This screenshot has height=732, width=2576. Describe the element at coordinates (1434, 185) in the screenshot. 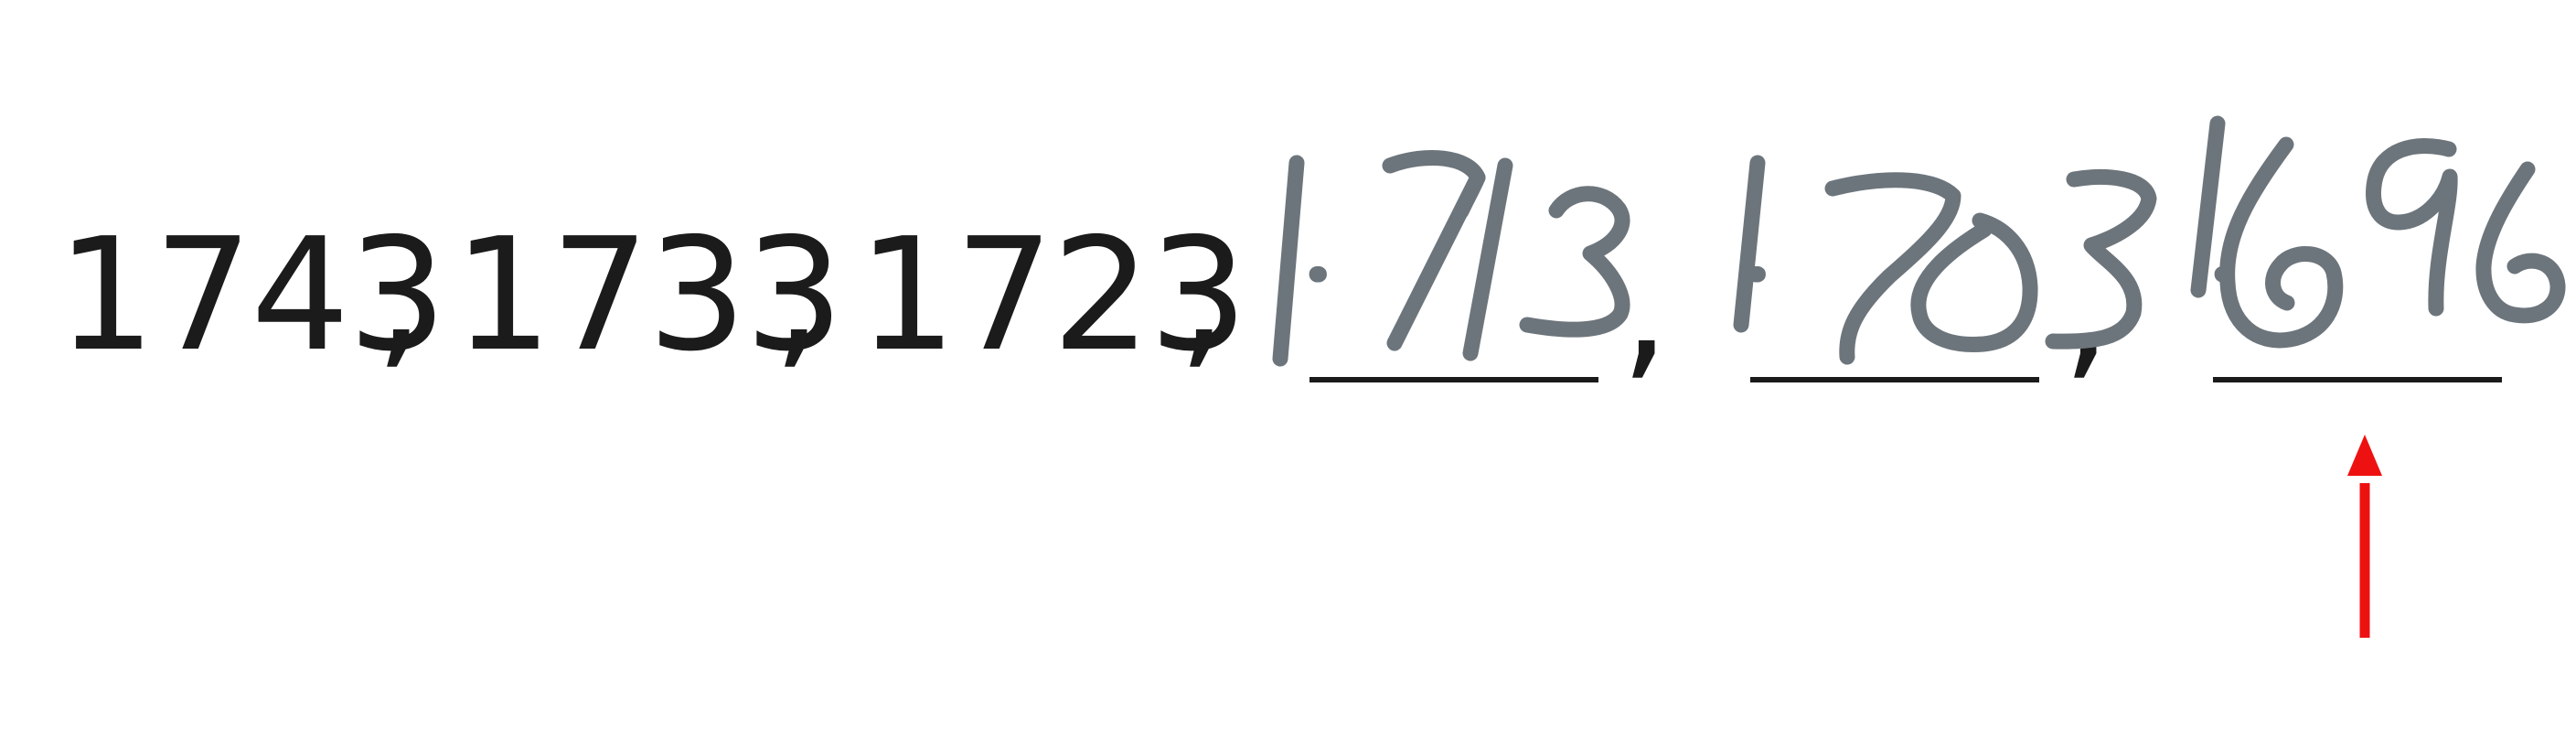

I see `handwritten-1-digit-7a` at that location.